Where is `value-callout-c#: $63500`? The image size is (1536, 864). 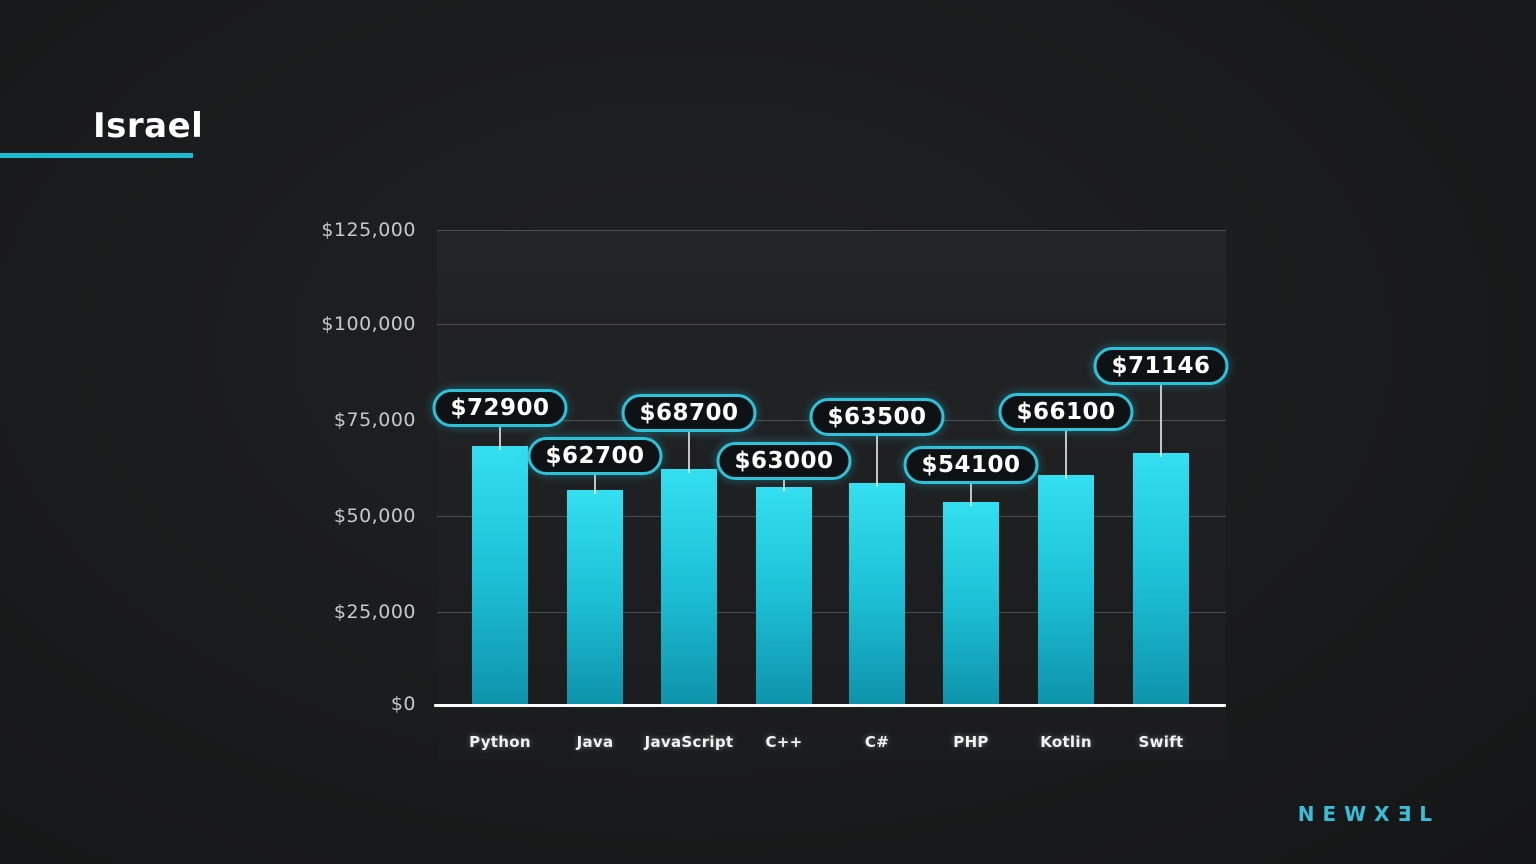 value-callout-c#: $63500 is located at coordinates (877, 417).